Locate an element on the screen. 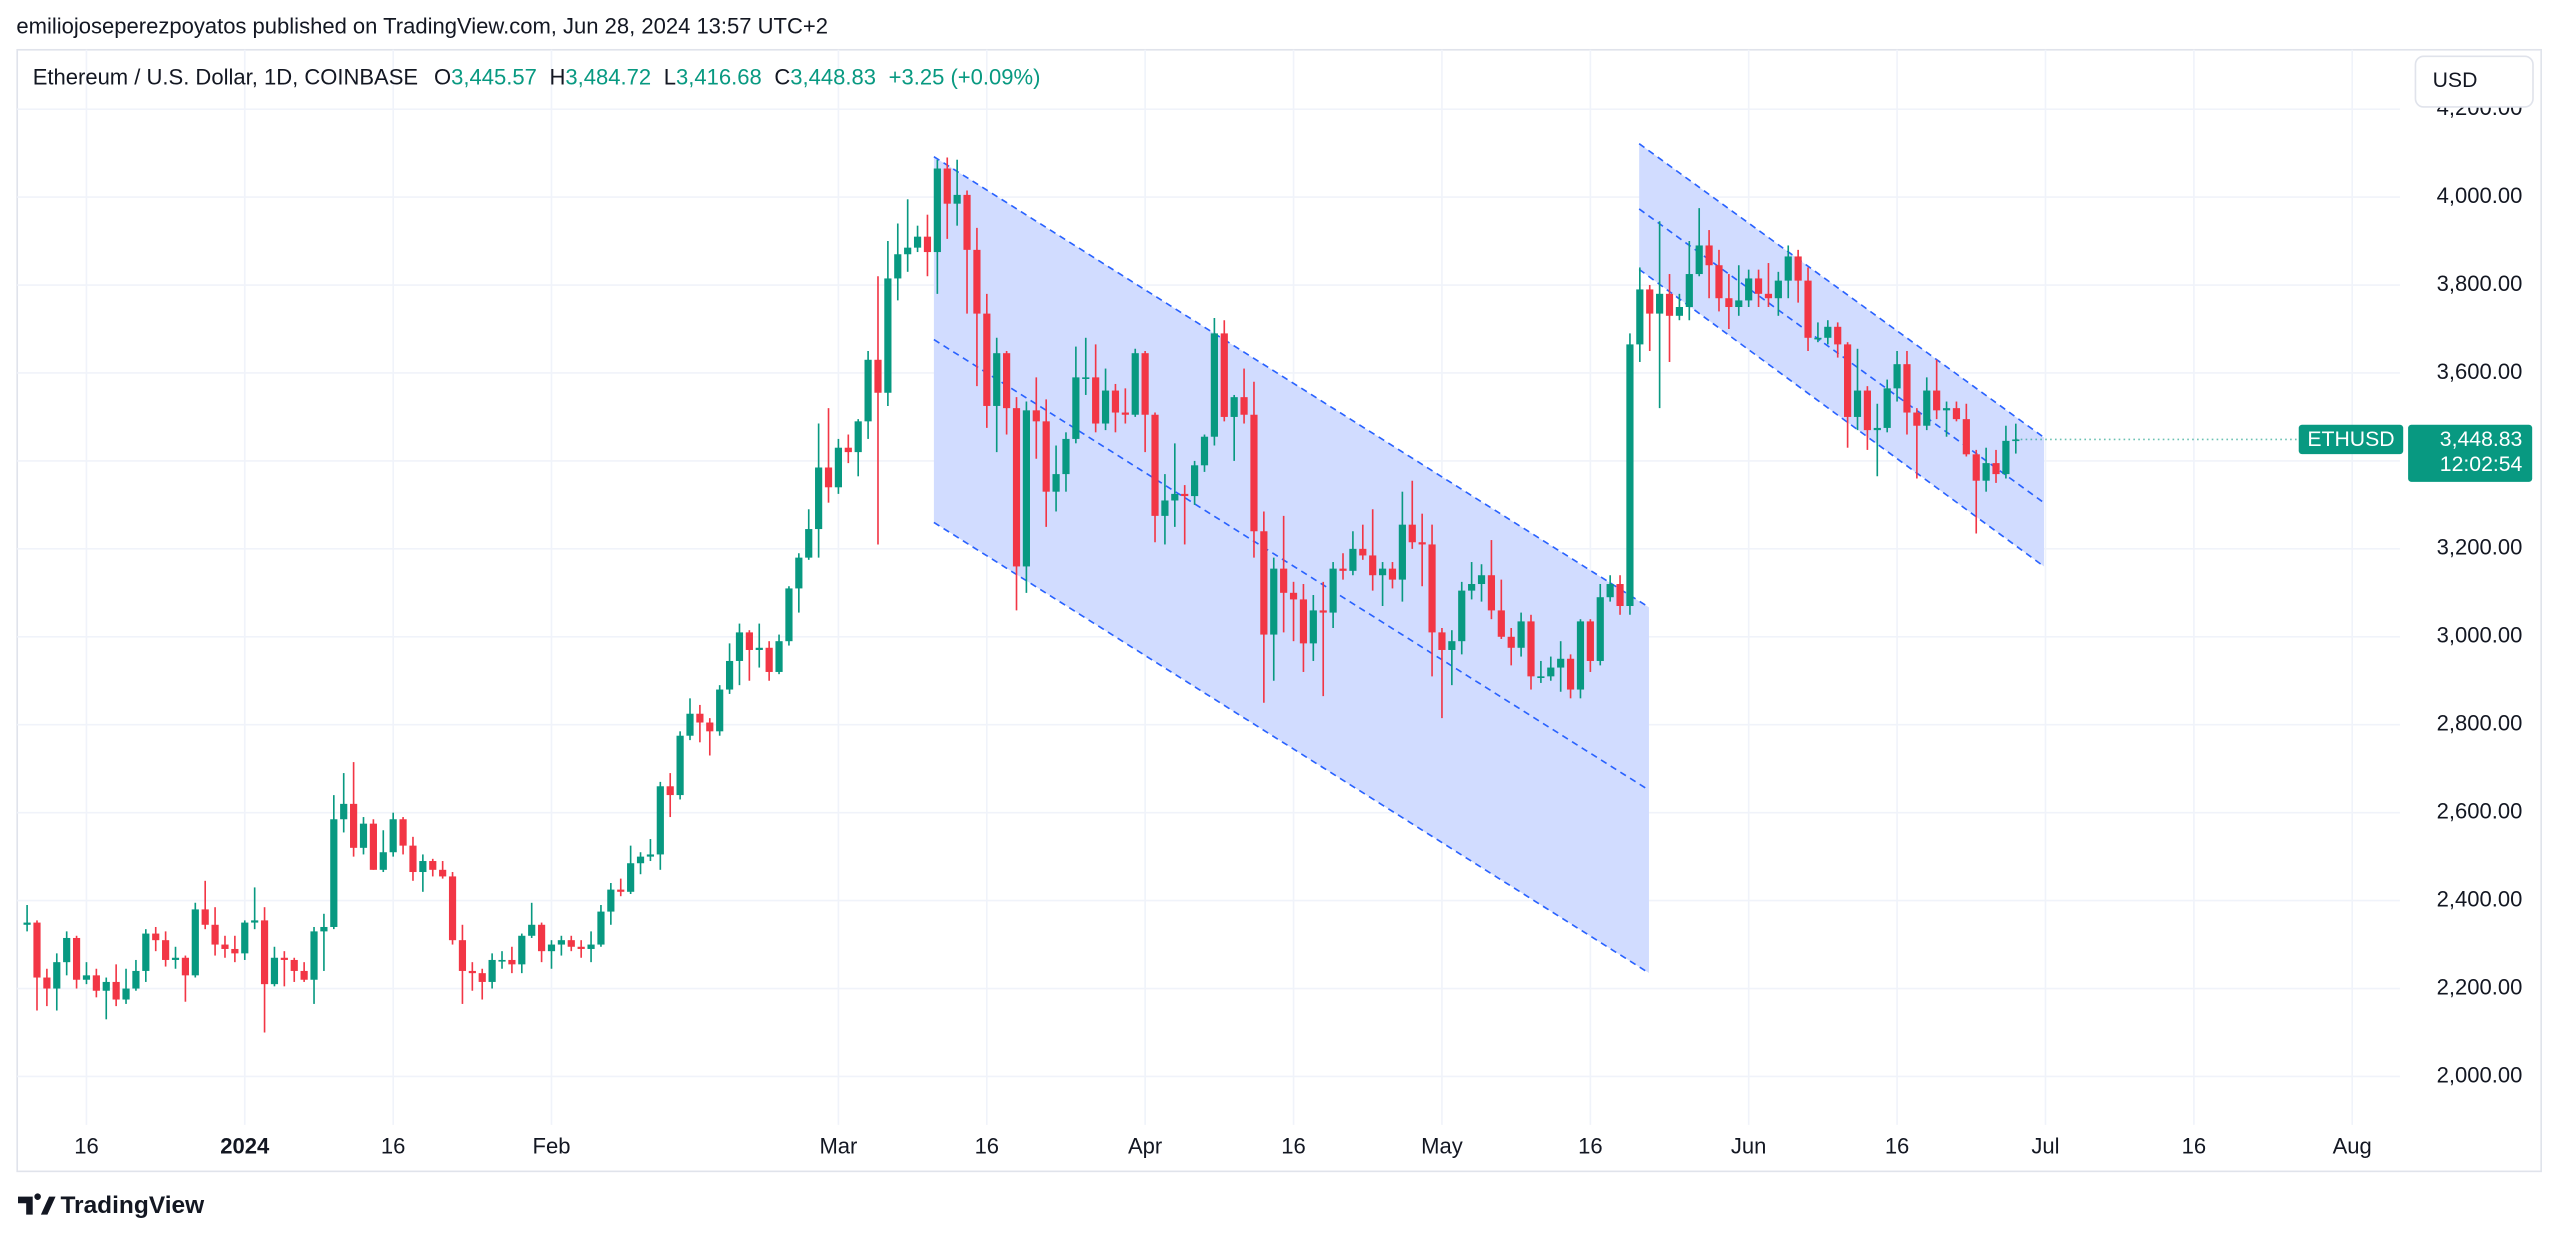 The height and width of the screenshot is (1237, 2560). countdown-text: 12:02:54 is located at coordinates (2481, 464).